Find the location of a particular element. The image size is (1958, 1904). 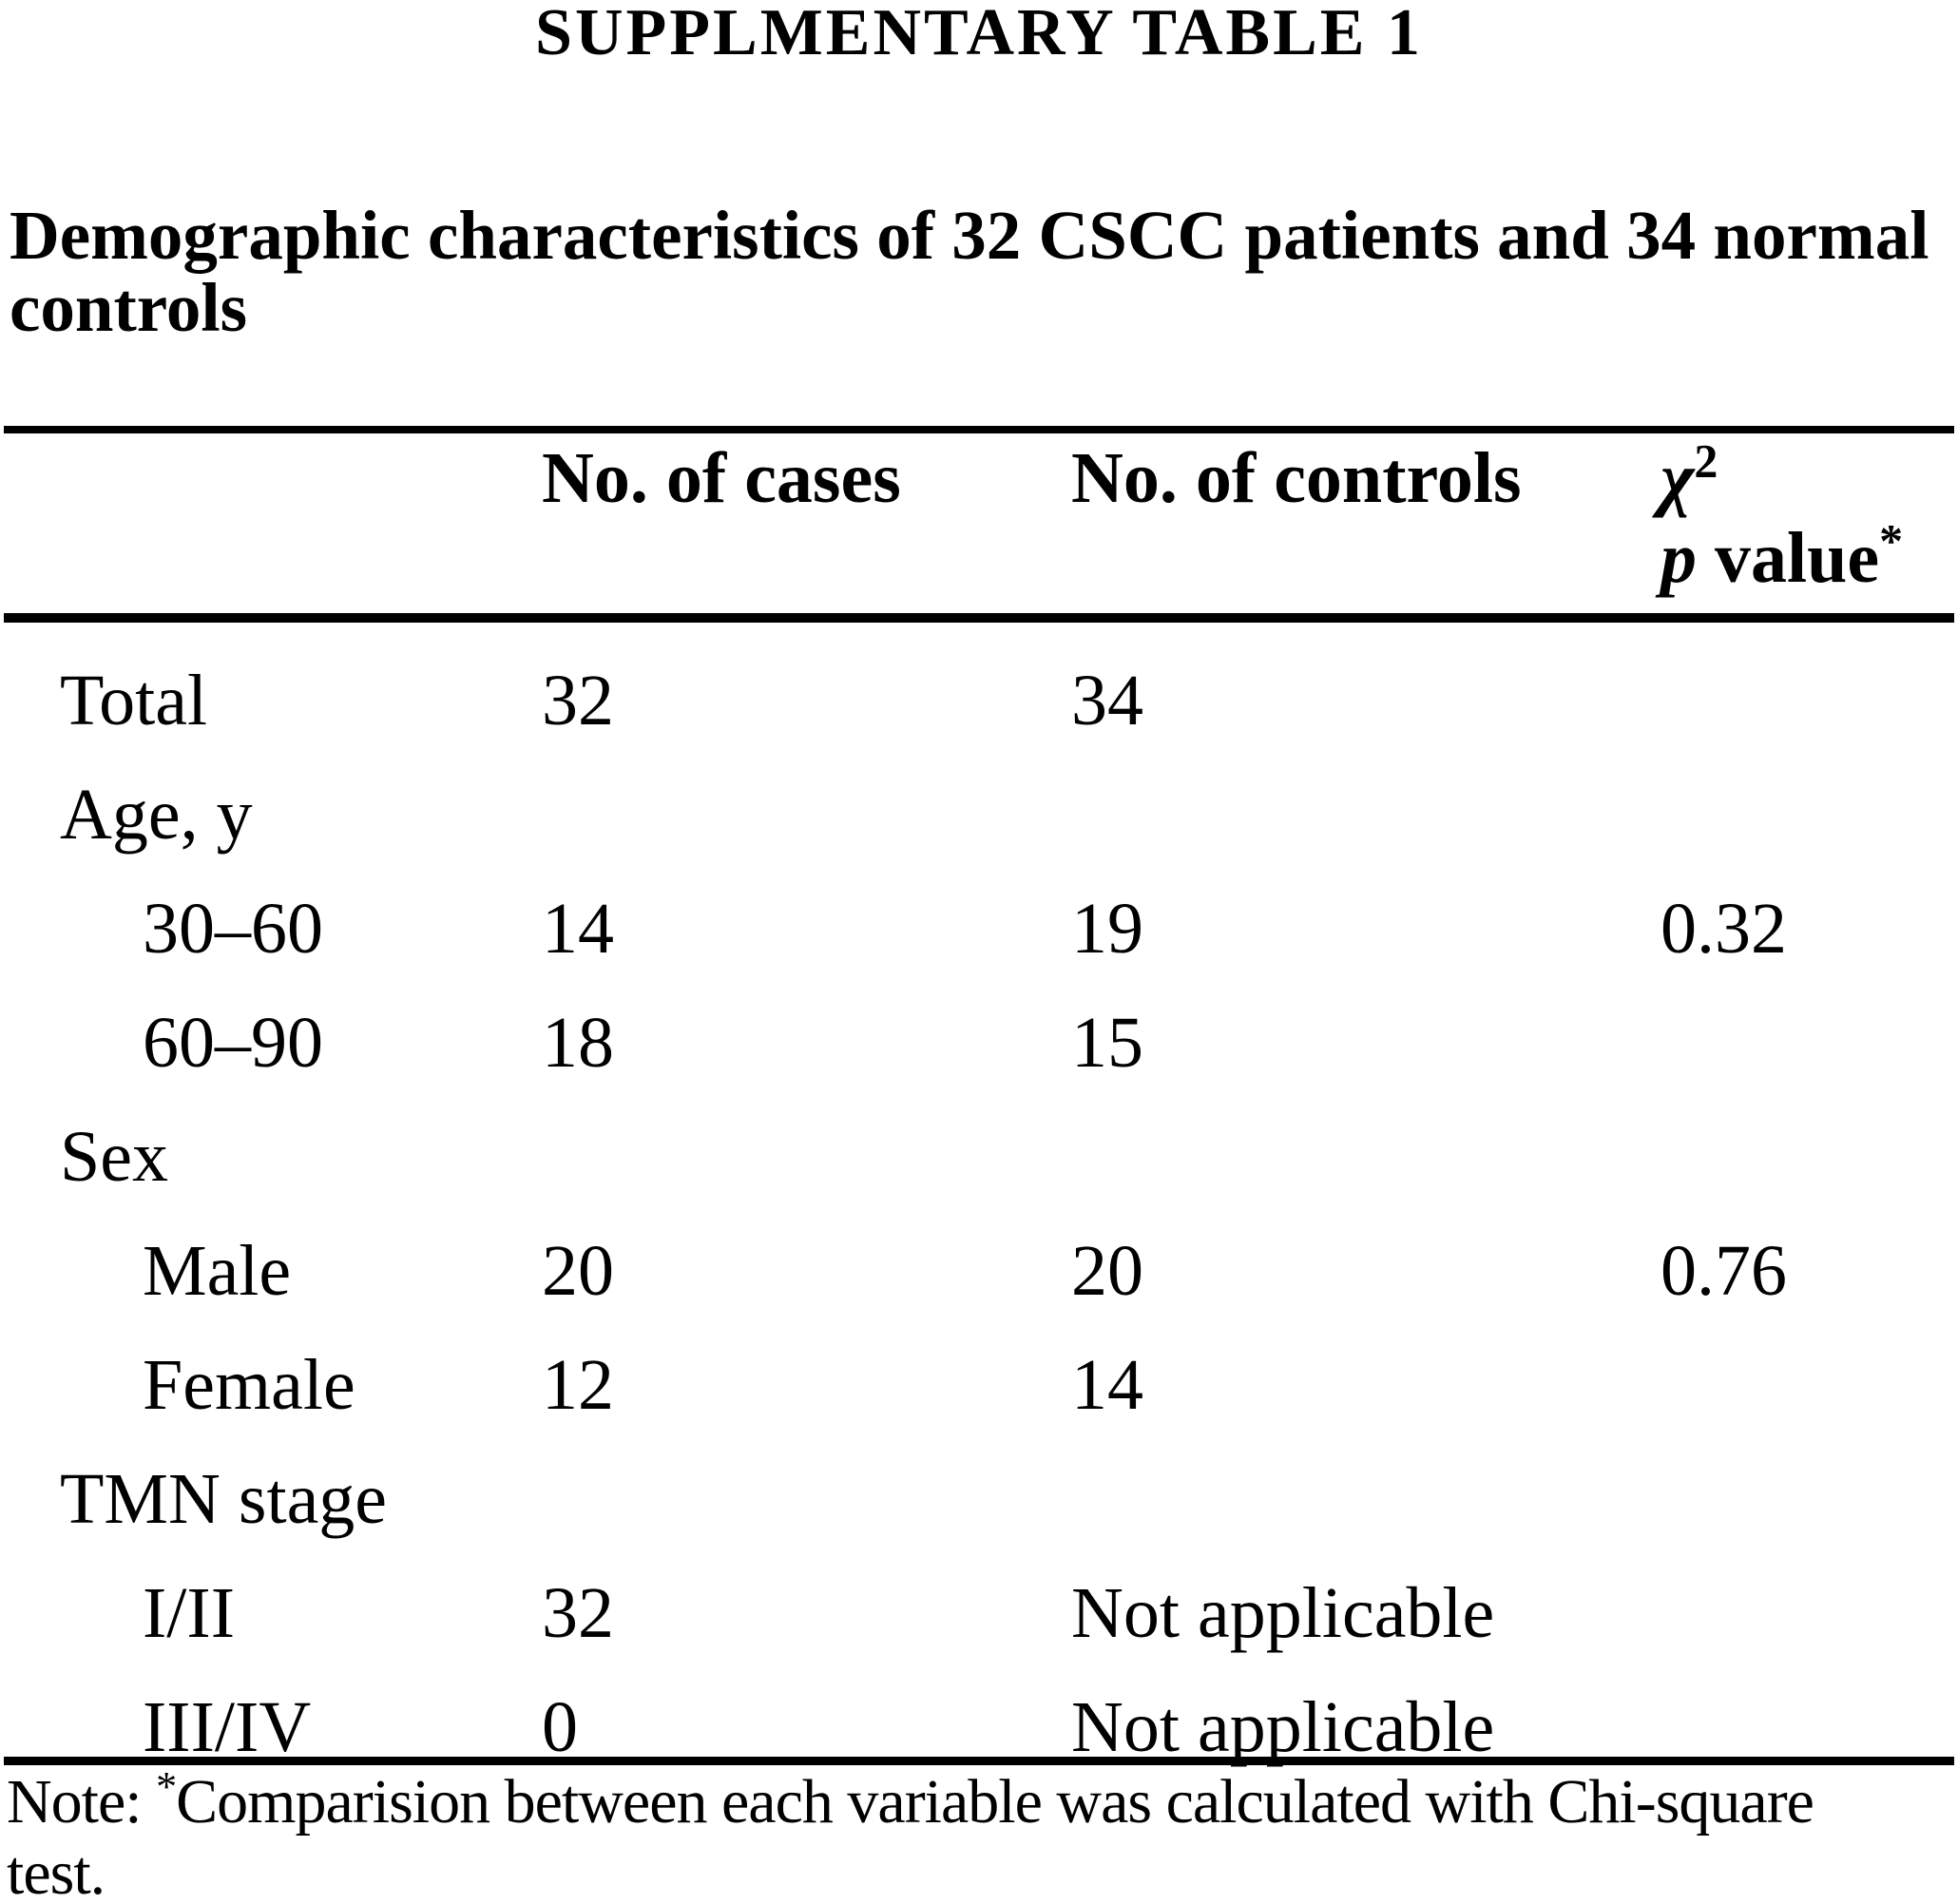

column-header-cases: No. of cases is located at coordinates (721, 478).